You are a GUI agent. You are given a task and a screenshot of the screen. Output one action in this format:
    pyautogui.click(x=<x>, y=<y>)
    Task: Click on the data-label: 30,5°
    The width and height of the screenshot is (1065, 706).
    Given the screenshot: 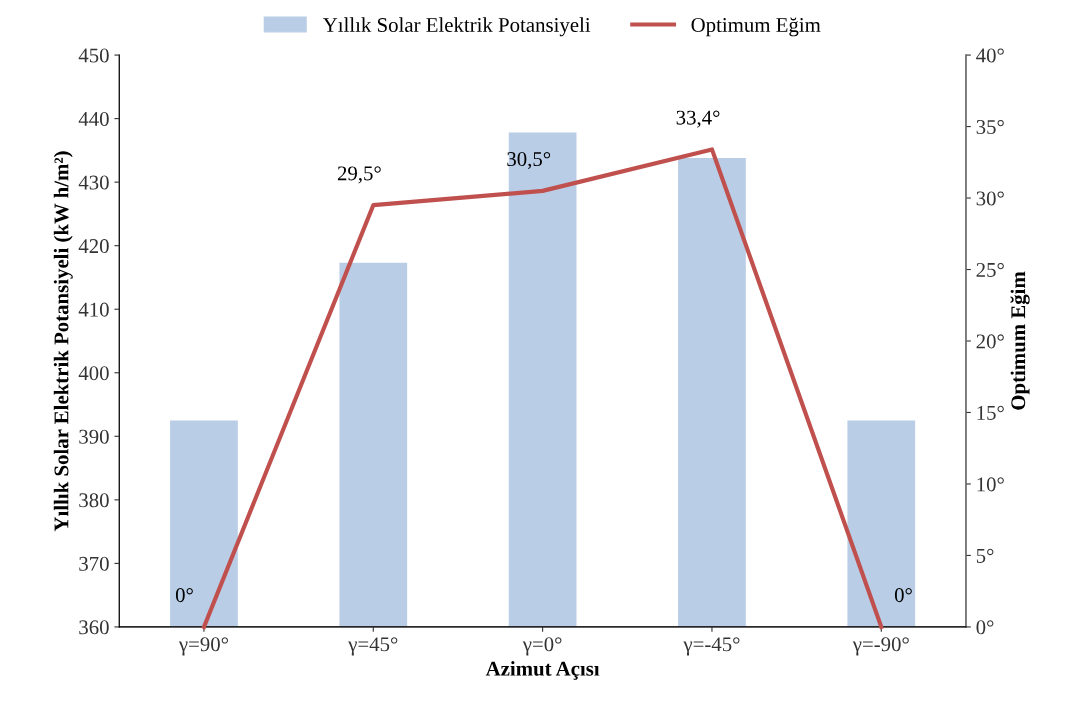 What is the action you would take?
    pyautogui.click(x=529, y=161)
    